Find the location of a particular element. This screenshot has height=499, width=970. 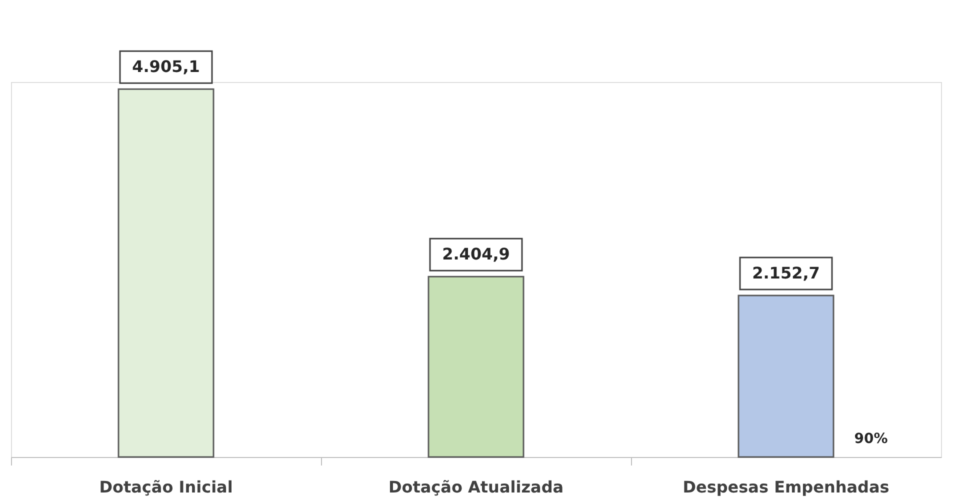

annotation: 90% is located at coordinates (871, 439).